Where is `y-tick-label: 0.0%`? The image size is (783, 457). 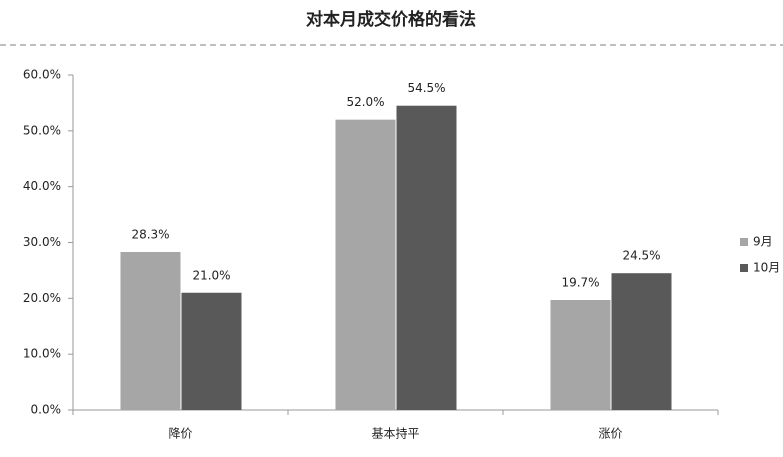
y-tick-label: 0.0% is located at coordinates (46, 410).